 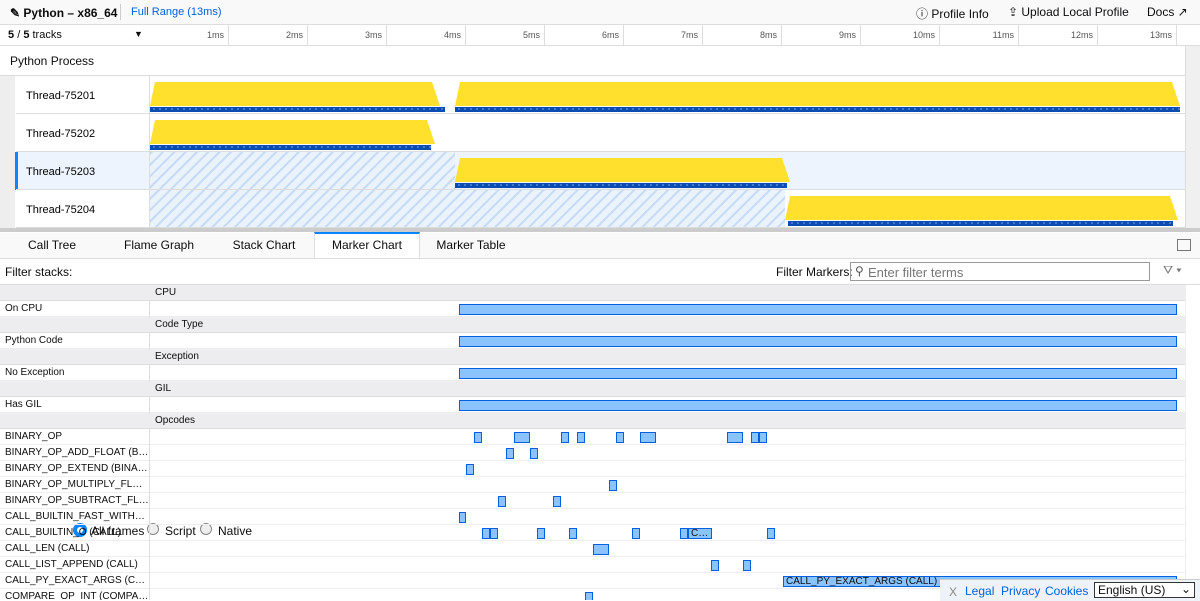 What do you see at coordinates (1067, 591) in the screenshot?
I see `footer-link: Cookies` at bounding box center [1067, 591].